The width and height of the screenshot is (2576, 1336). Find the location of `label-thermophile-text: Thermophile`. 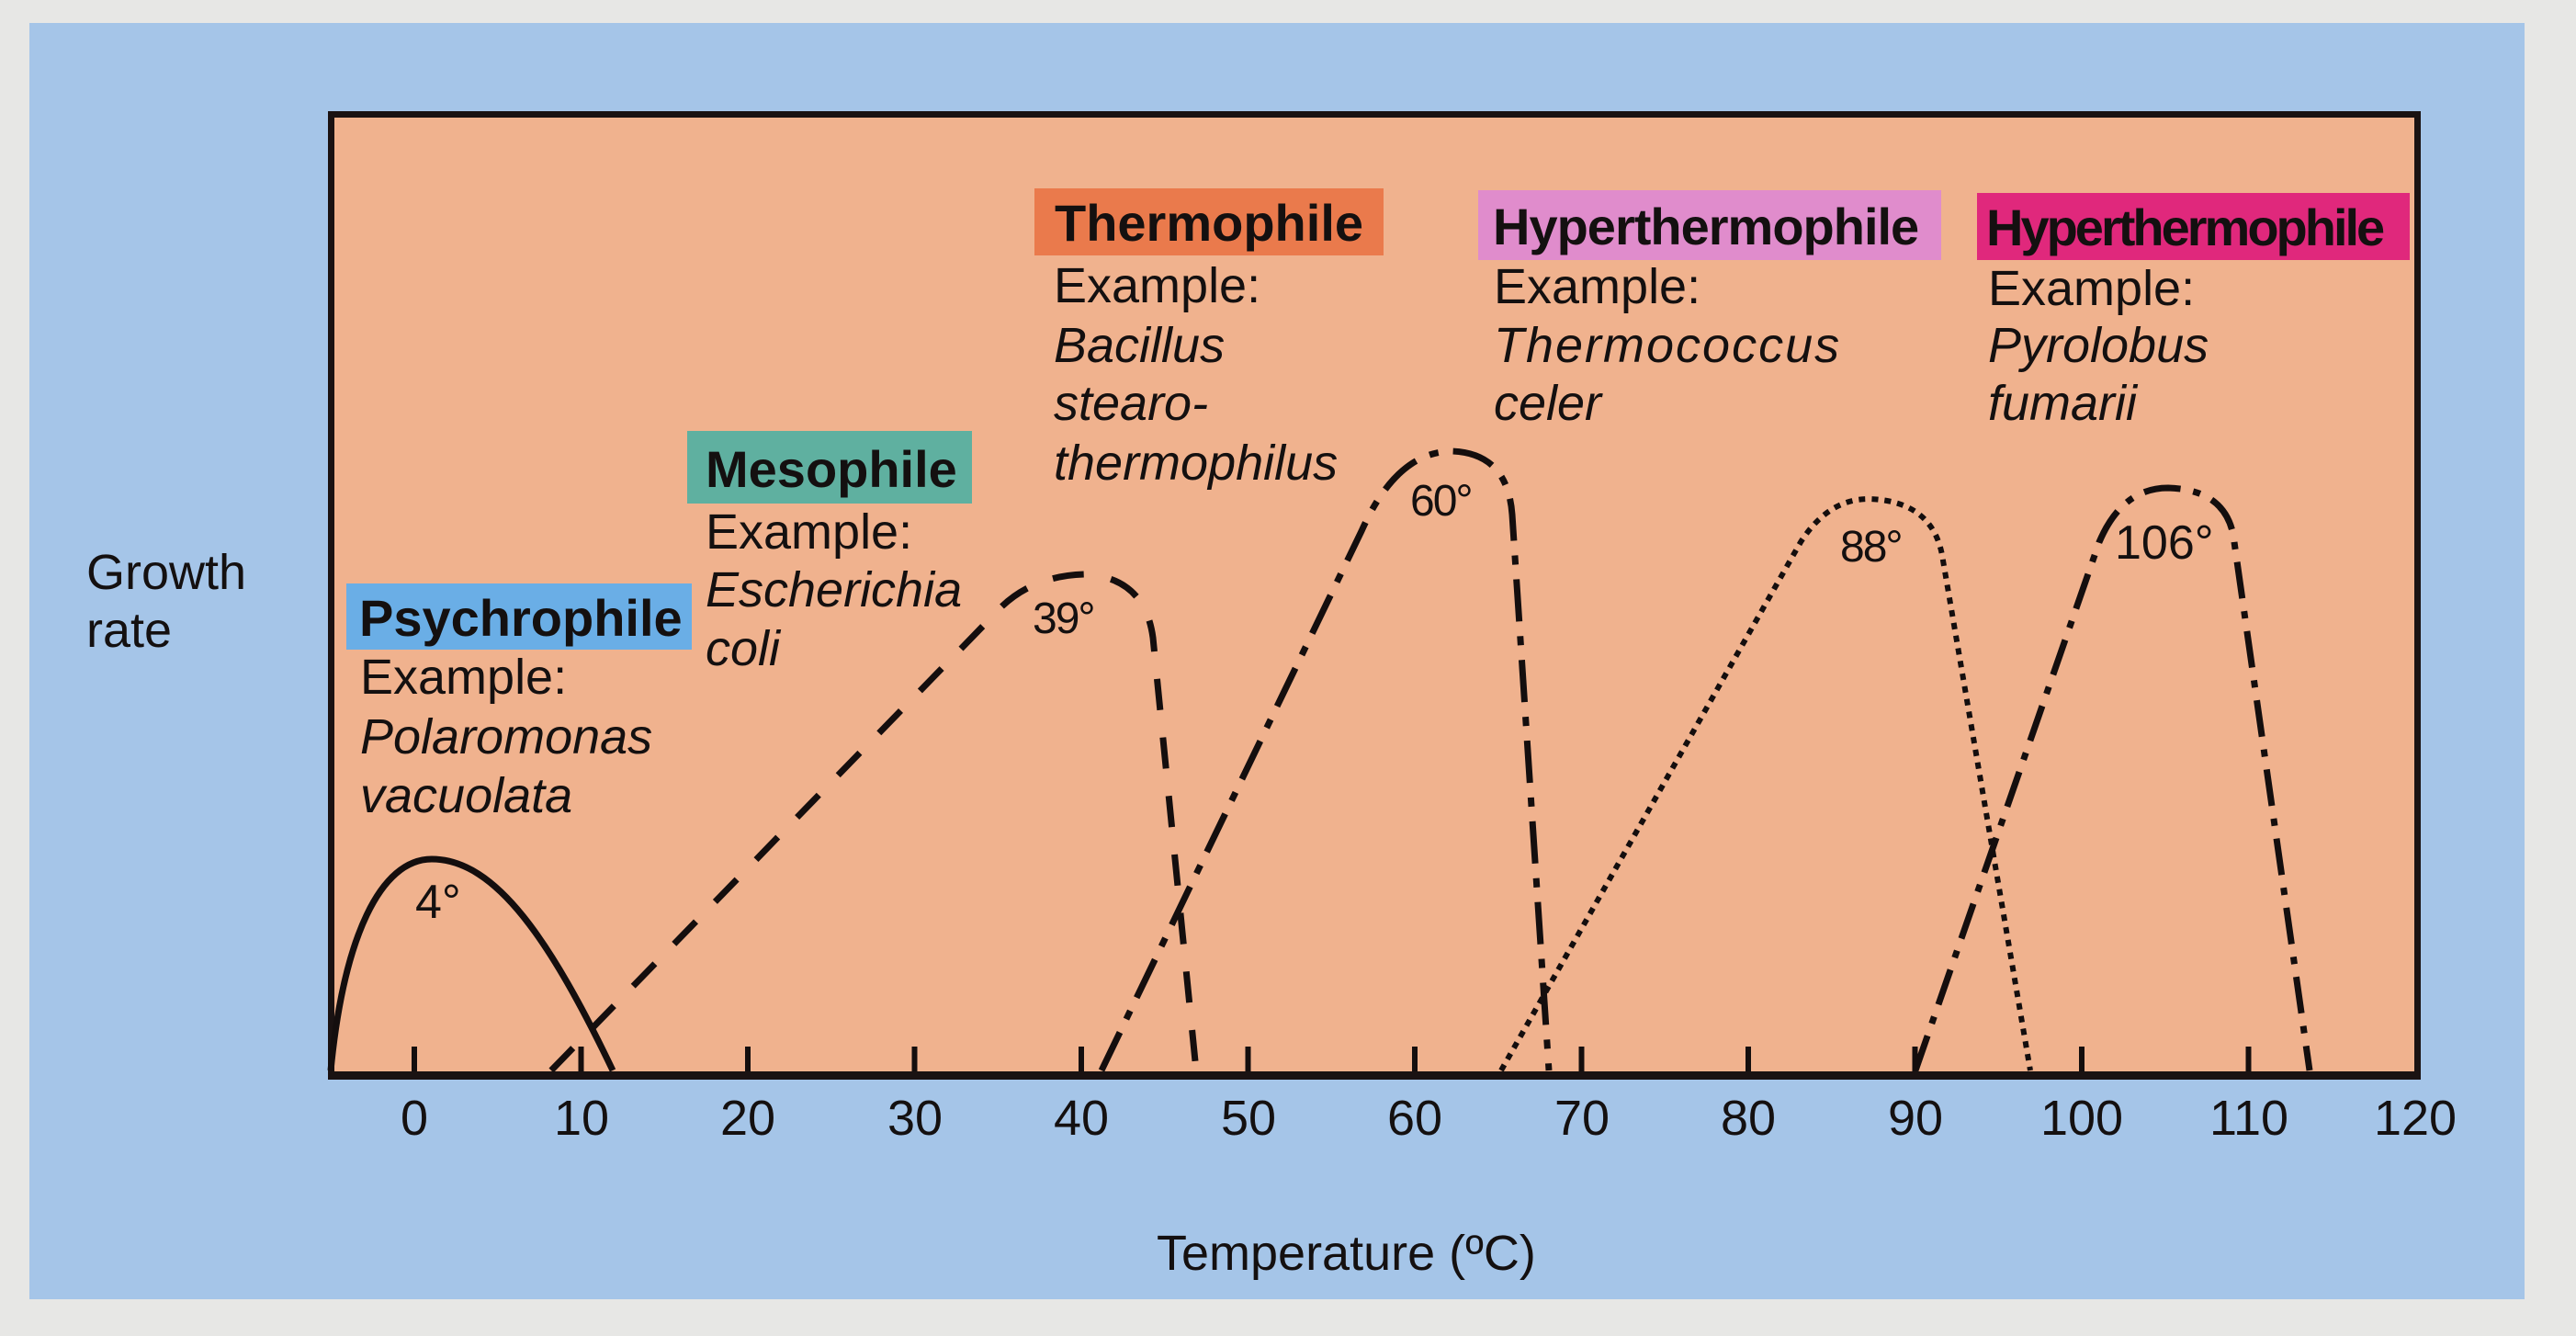

label-thermophile-text: Thermophile is located at coordinates (1209, 223).